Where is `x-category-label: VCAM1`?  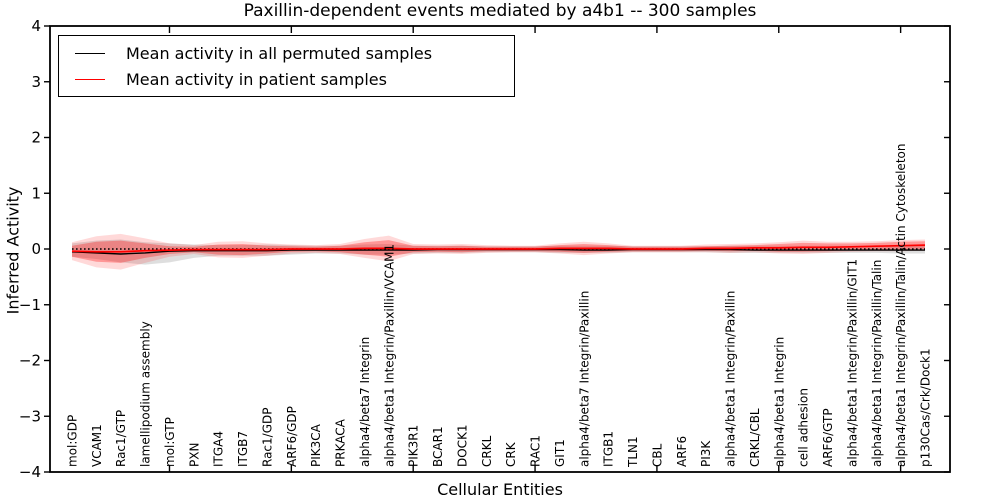
x-category-label: VCAM1 is located at coordinates (97, 445).